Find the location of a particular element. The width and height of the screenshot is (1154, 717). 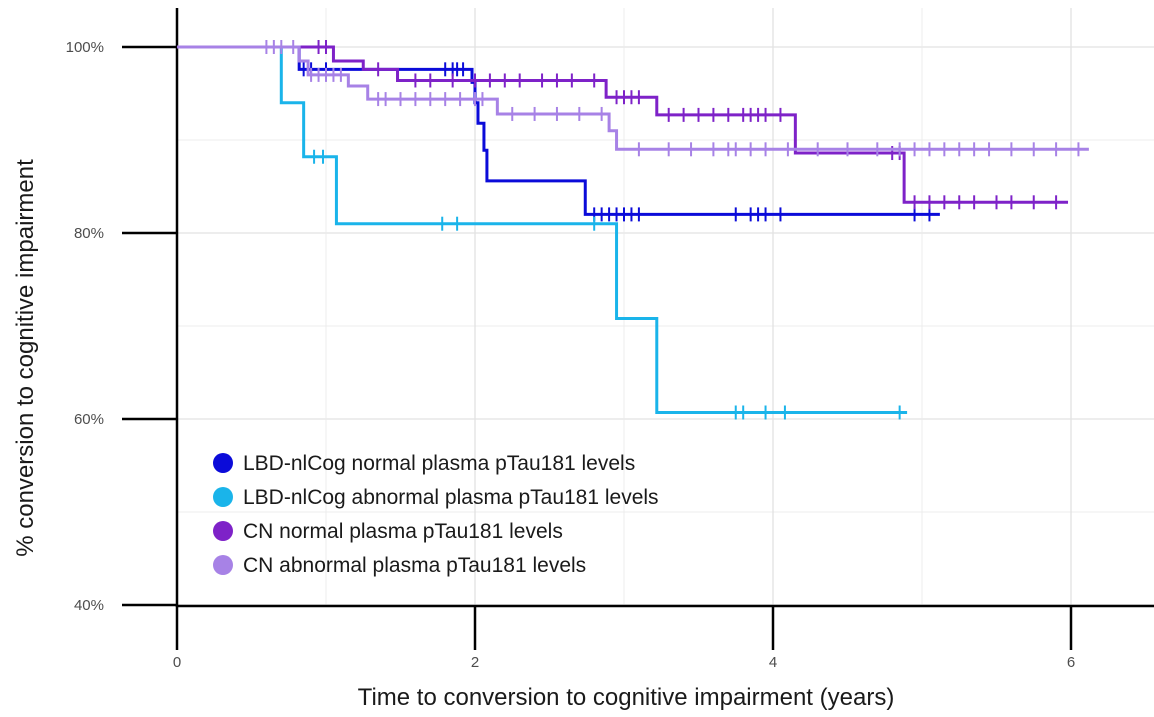

legend-label: CN normal plasma pTau181 levels is located at coordinates (403, 531).